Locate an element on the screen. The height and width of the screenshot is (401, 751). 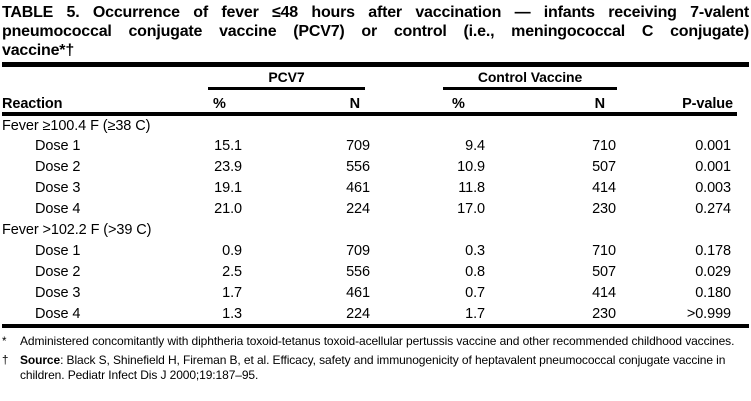
cell-control-percent: 1.7 is located at coordinates (475, 313).